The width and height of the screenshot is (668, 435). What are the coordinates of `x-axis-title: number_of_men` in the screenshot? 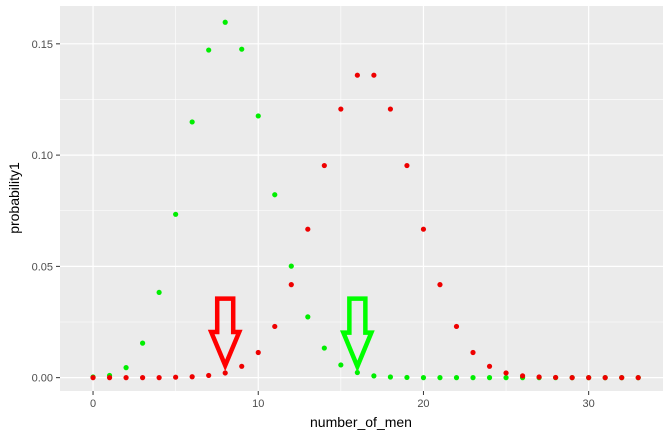 It's located at (361, 422).